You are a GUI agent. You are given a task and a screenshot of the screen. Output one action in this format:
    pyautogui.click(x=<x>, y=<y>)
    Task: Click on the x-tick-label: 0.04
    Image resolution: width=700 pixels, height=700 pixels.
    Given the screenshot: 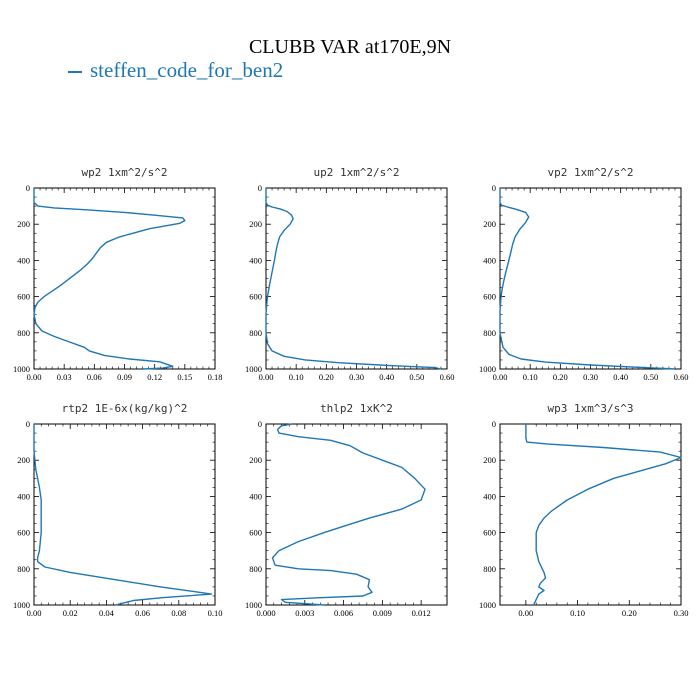 What is the action you would take?
    pyautogui.click(x=107, y=613)
    